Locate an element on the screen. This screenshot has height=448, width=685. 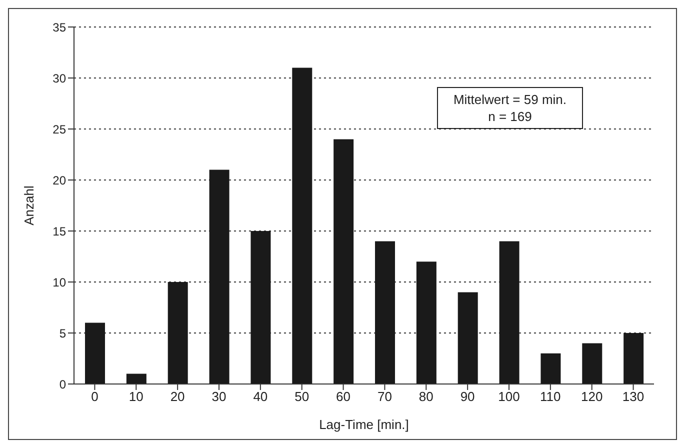
x-tick-label: 40 is located at coordinates (260, 396).